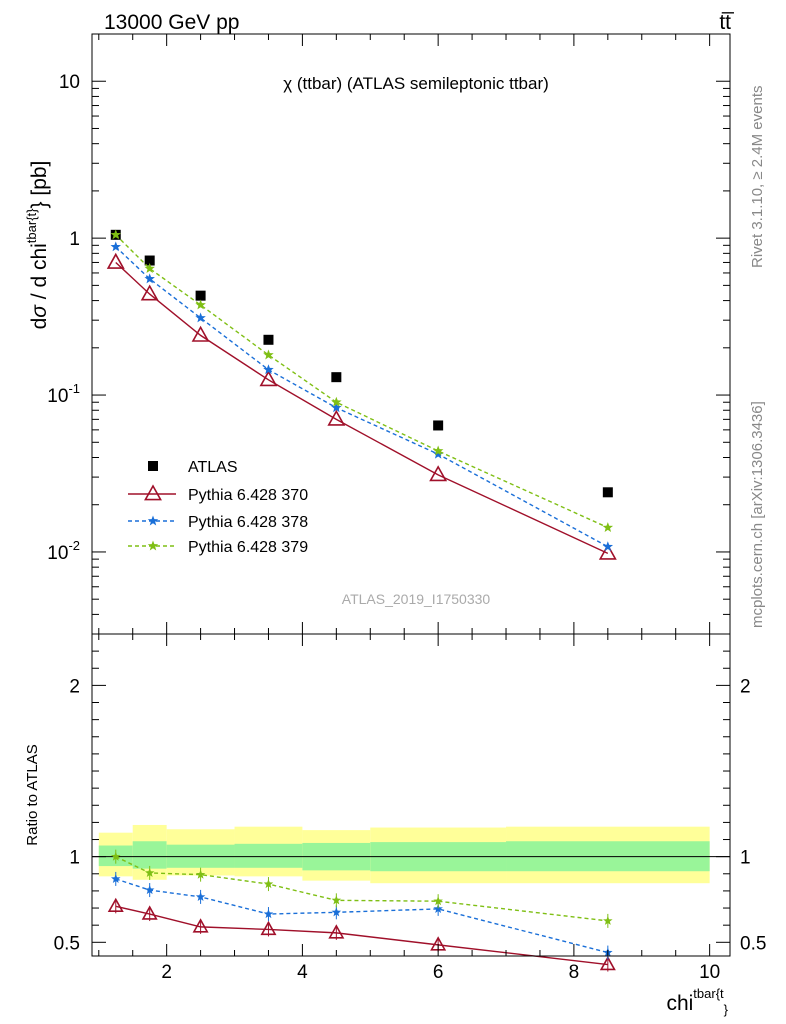 The width and height of the screenshot is (786, 1024). What do you see at coordinates (67, 943) in the screenshot?
I see `ratio-y-tick-label: 0.5` at bounding box center [67, 943].